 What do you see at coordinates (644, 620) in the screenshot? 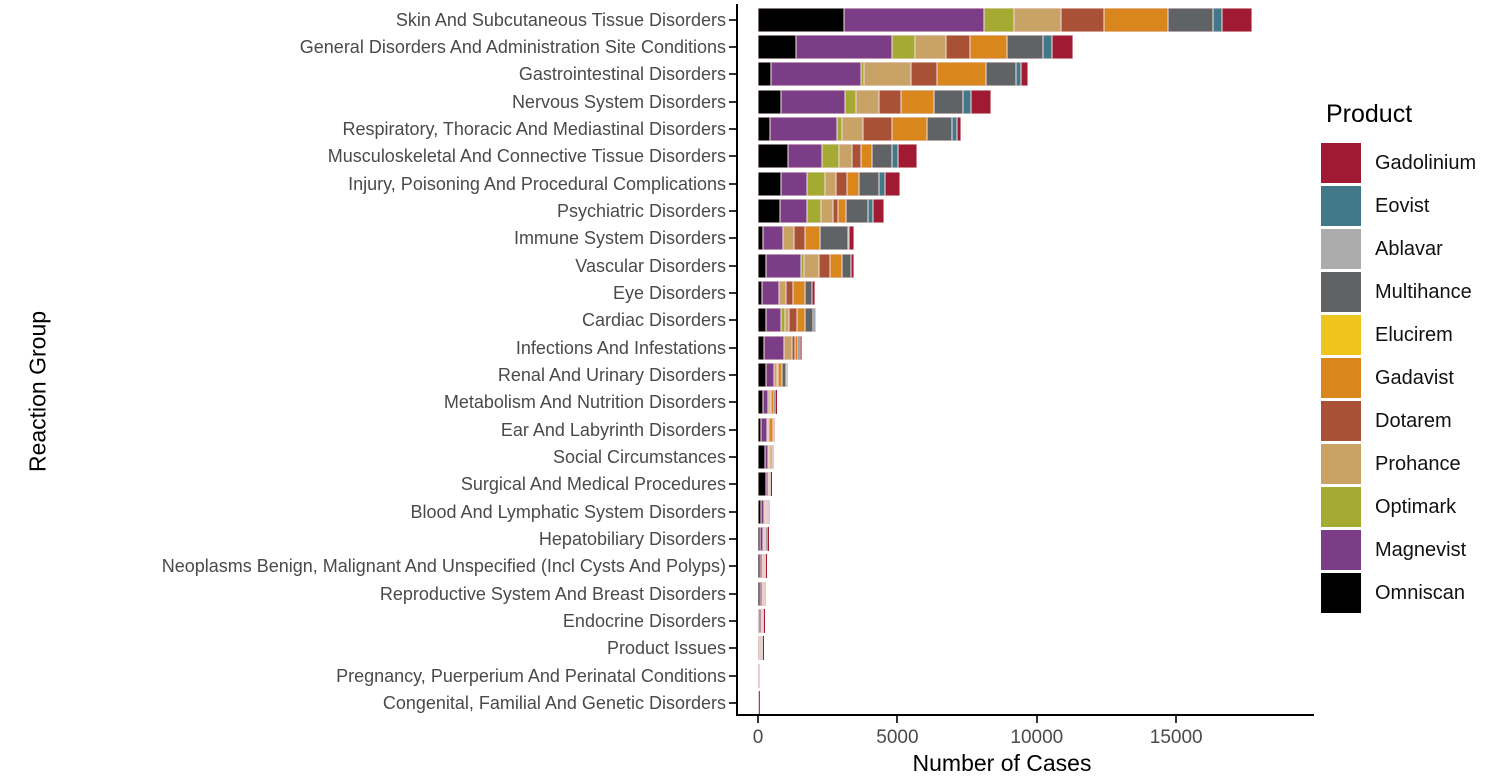
I see `category-label: Endocrine Disorders` at bounding box center [644, 620].